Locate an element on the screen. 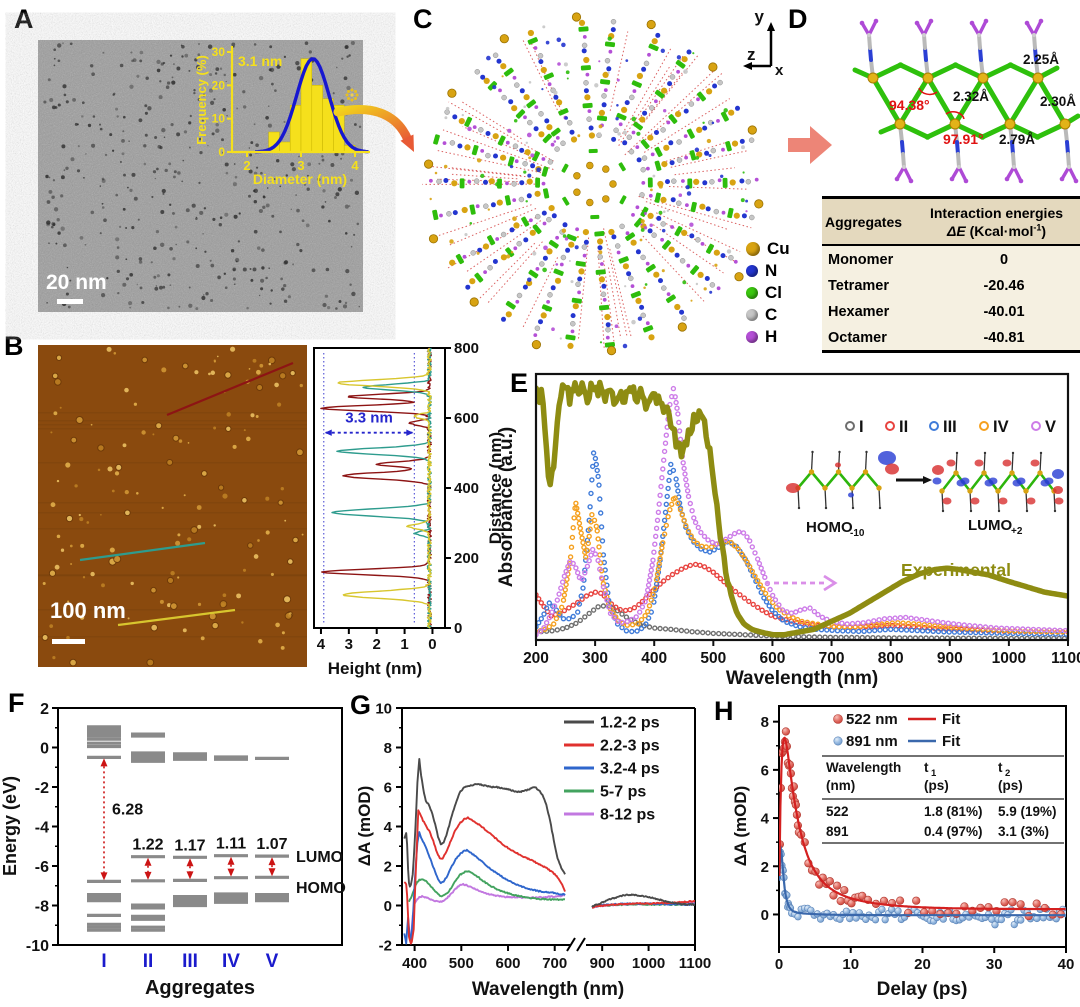 The width and height of the screenshot is (1080, 1007). svg-text: Frequency (%) is located at coordinates (201, 100).